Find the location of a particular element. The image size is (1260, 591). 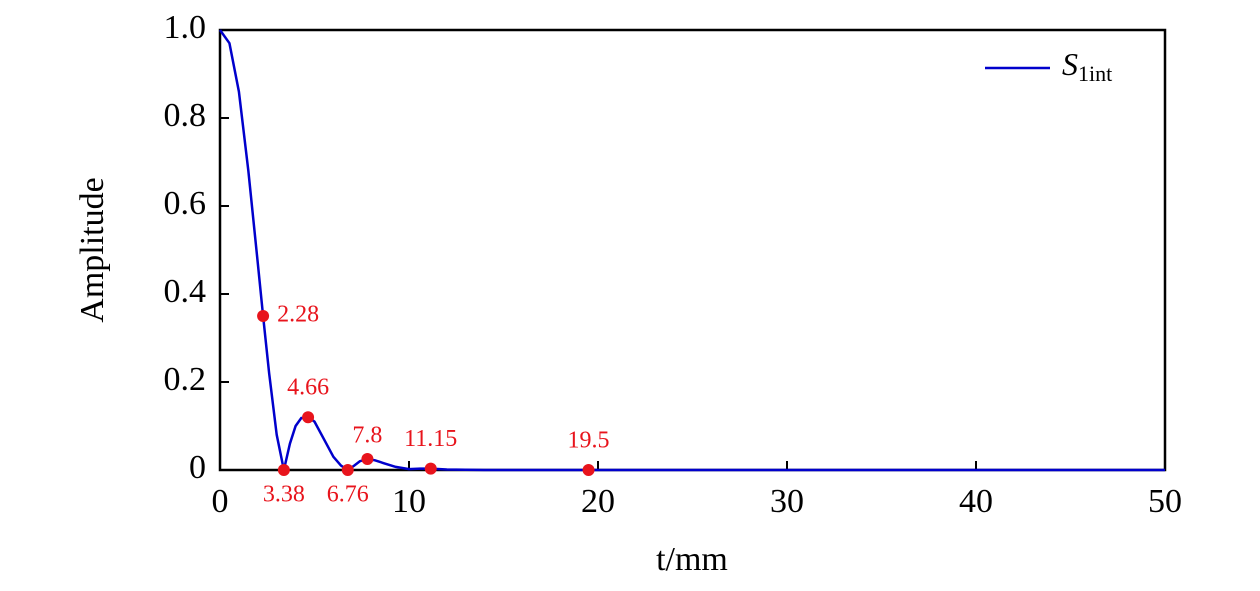

legend-subscript: 1int is located at coordinates (1095, 73).